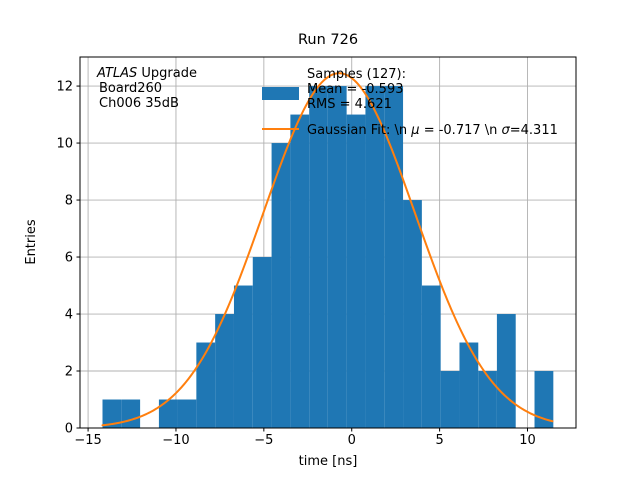 The image size is (640, 480). I want to click on annotation-line-channel: Ch006 35dB, so click(139, 103).